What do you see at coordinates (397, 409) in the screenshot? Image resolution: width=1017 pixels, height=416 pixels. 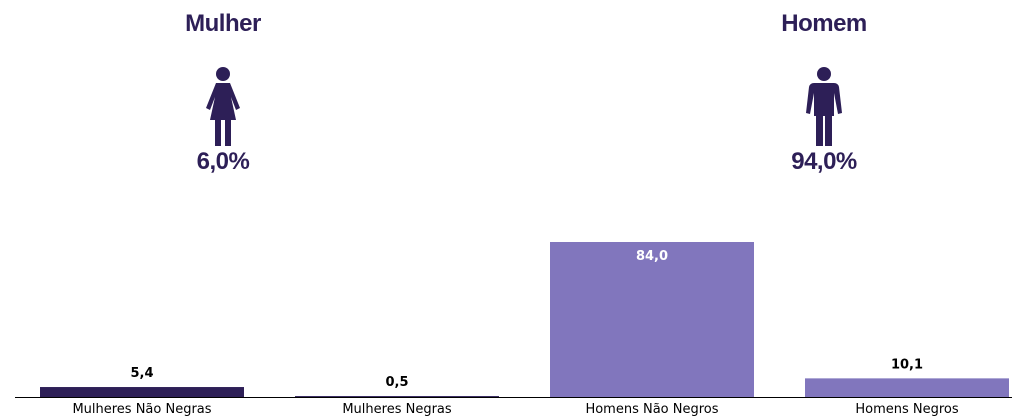 I see `category-label-1: Mulheres Negras` at bounding box center [397, 409].